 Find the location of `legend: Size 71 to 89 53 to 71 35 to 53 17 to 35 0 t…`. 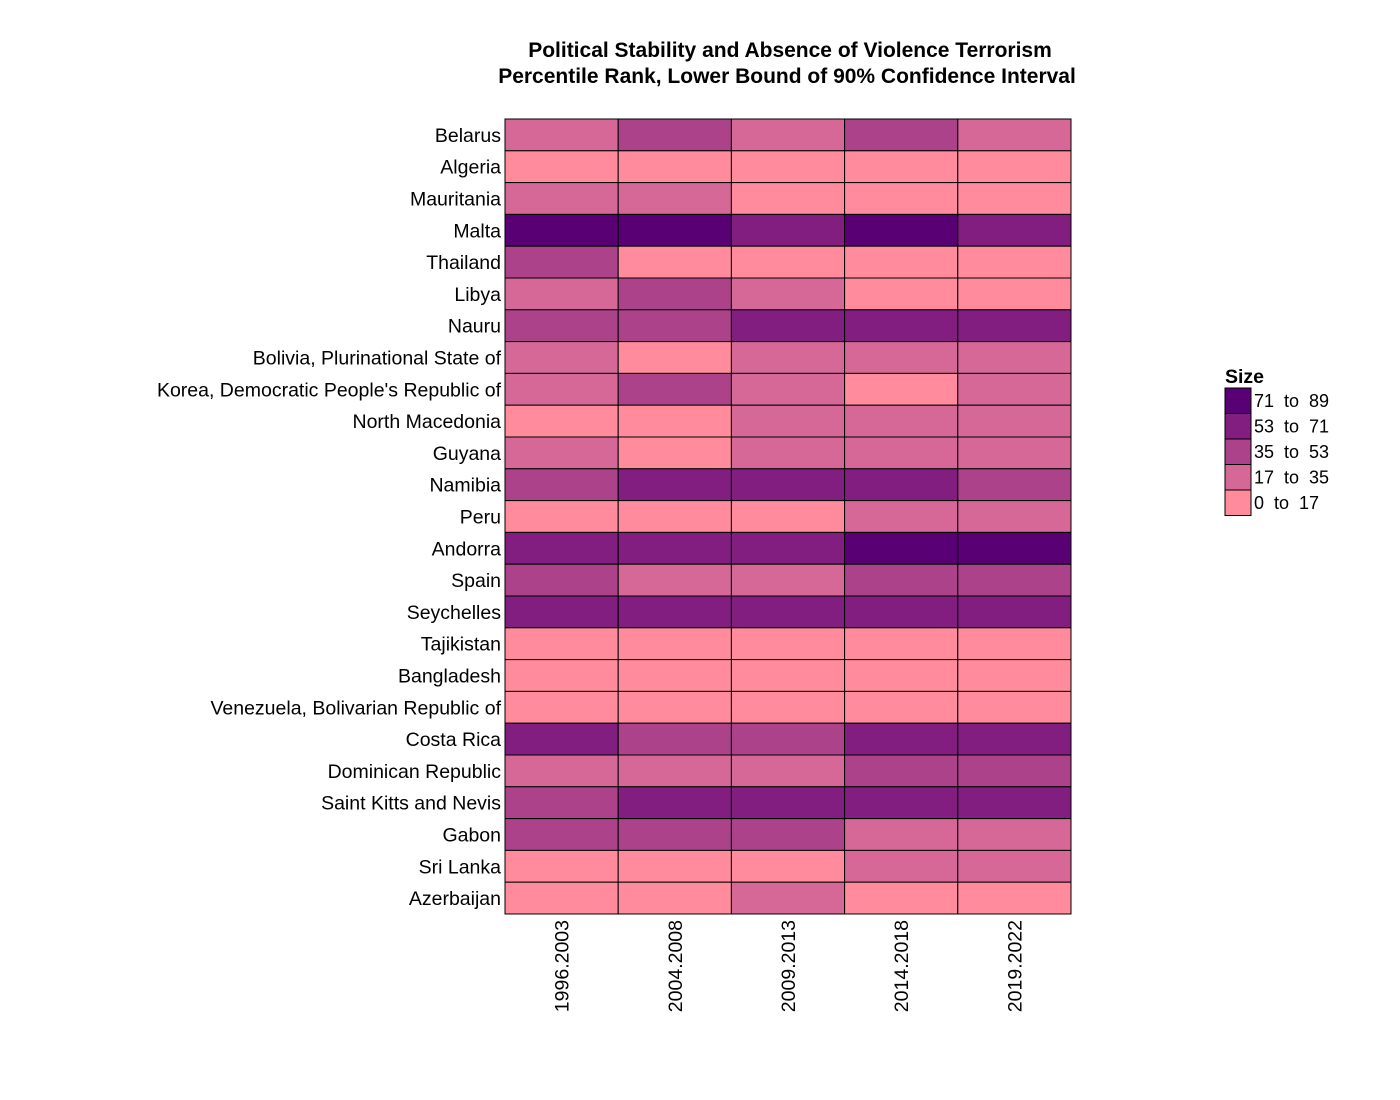

legend: Size 71 to 89 53 to 71 35 to 53 17 to 35 0 t… is located at coordinates (1276, 441).